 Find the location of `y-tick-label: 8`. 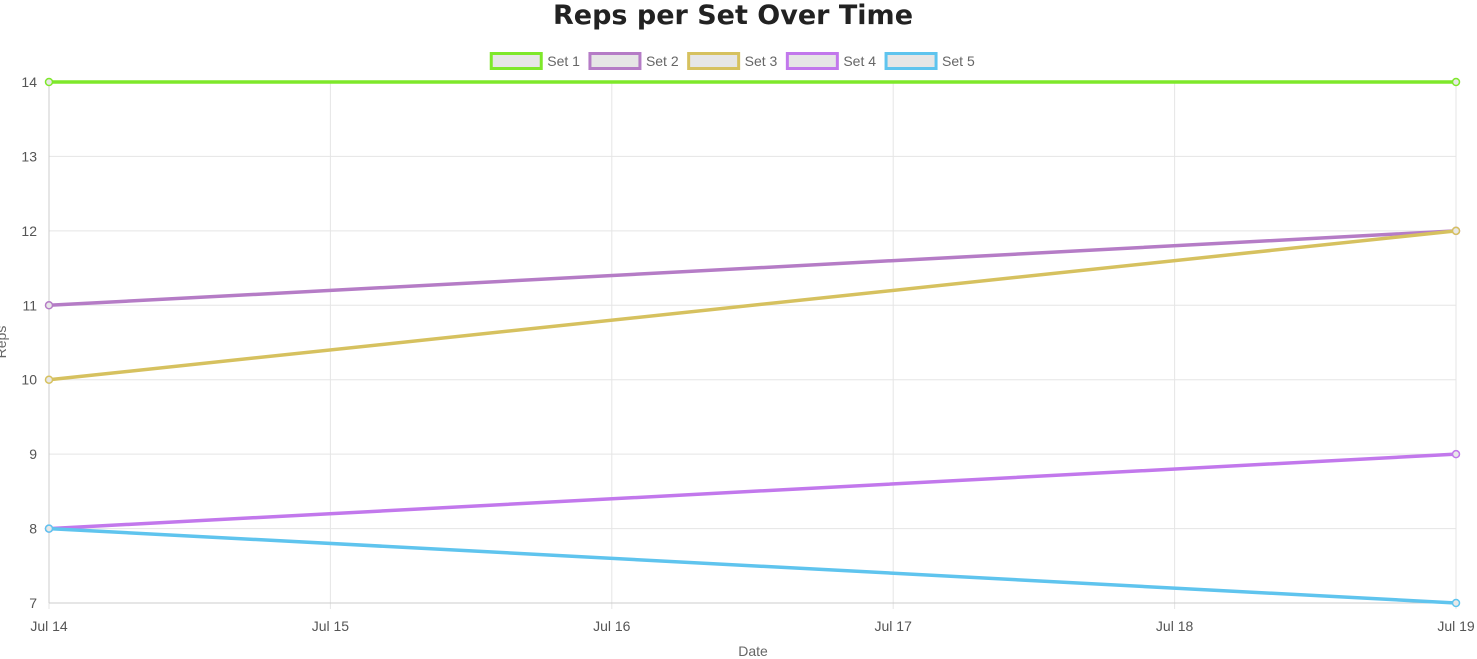

y-tick-label: 8 is located at coordinates (33, 529).